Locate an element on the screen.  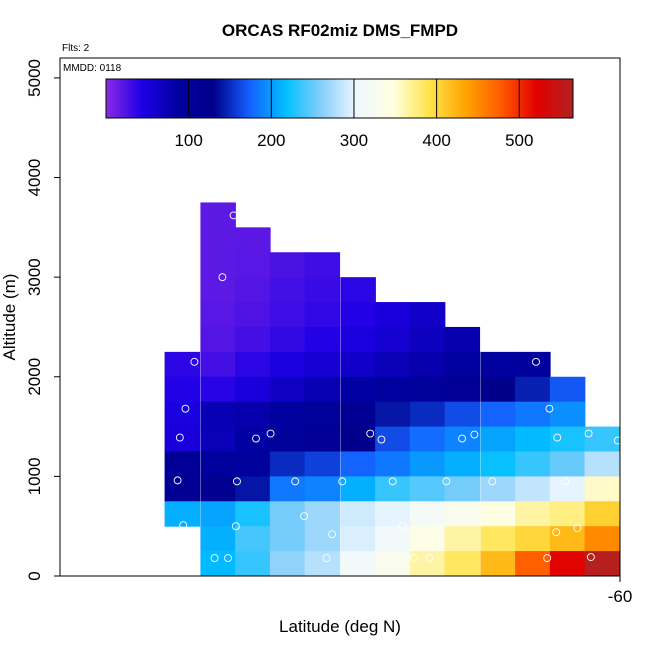
colorbar-tick-label: 100 is located at coordinates (188, 140).